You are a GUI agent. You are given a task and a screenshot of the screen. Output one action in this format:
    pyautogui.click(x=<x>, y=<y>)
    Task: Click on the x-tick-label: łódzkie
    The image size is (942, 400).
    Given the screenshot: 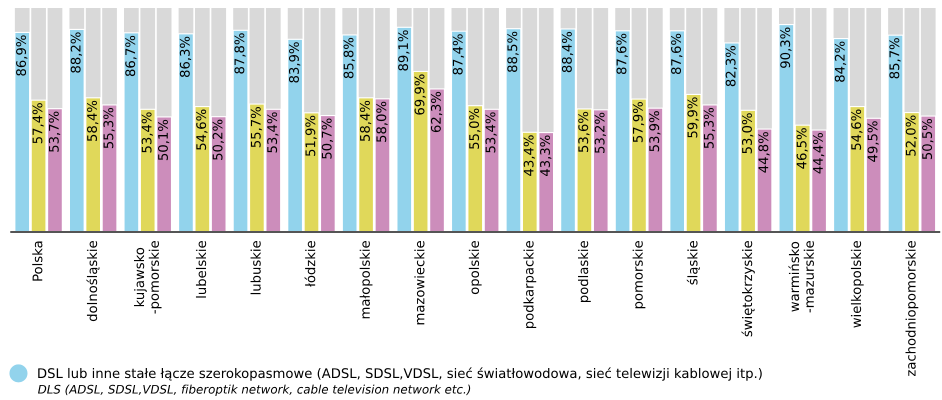 What is the action you would take?
    pyautogui.click(x=310, y=264)
    